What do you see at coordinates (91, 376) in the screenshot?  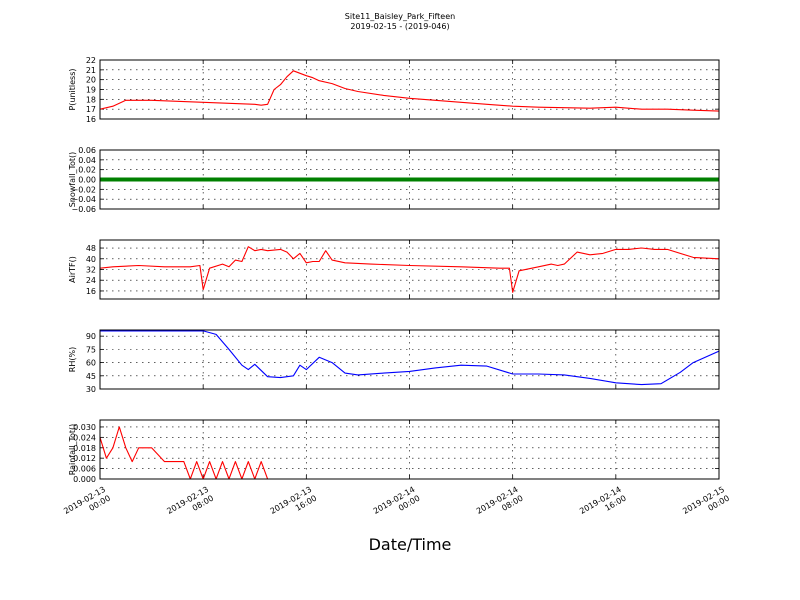 I see `y-tick-label: 45` at bounding box center [91, 376].